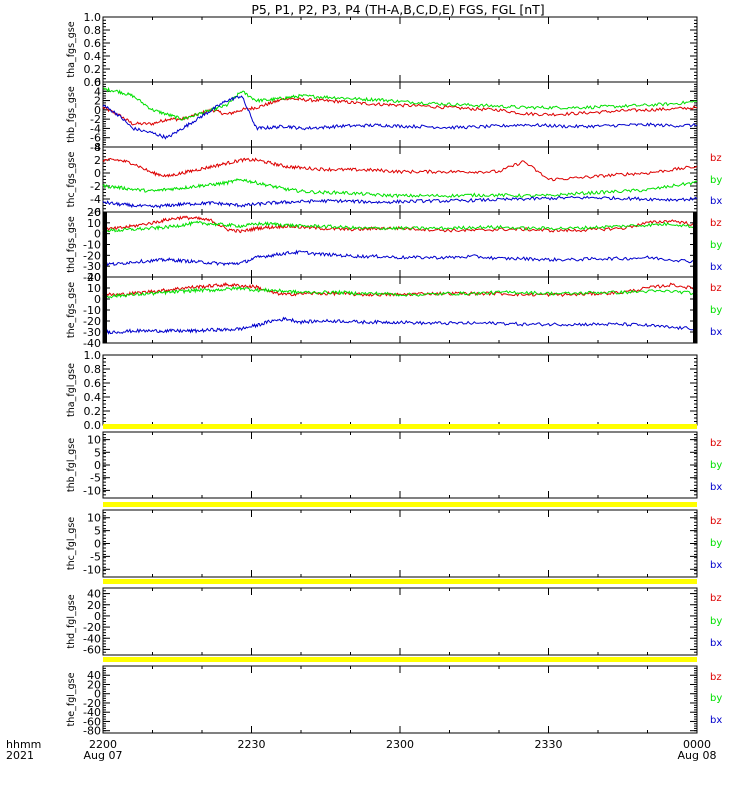 This screenshot has width=750, height=800. I want to click on y-axis-label: thc_fgl_gse, so click(71, 543).